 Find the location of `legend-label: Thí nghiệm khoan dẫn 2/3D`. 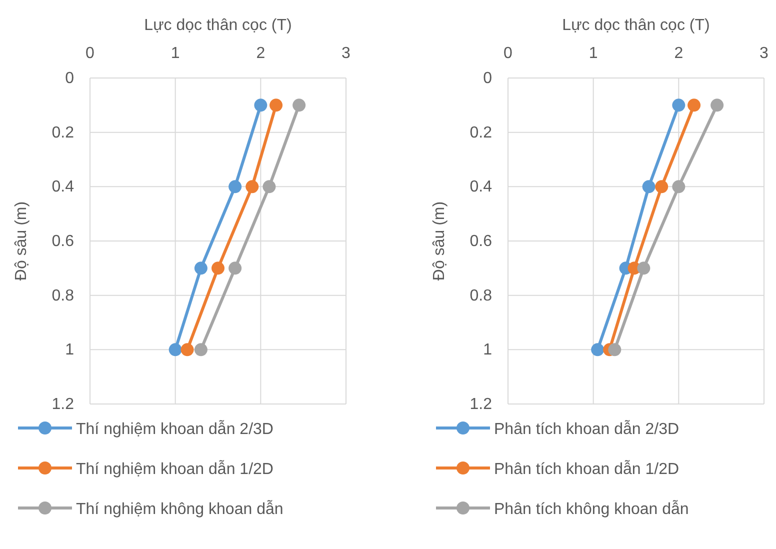

legend-label: Thí nghiệm khoan dẫn 2/3D is located at coordinates (175, 429).